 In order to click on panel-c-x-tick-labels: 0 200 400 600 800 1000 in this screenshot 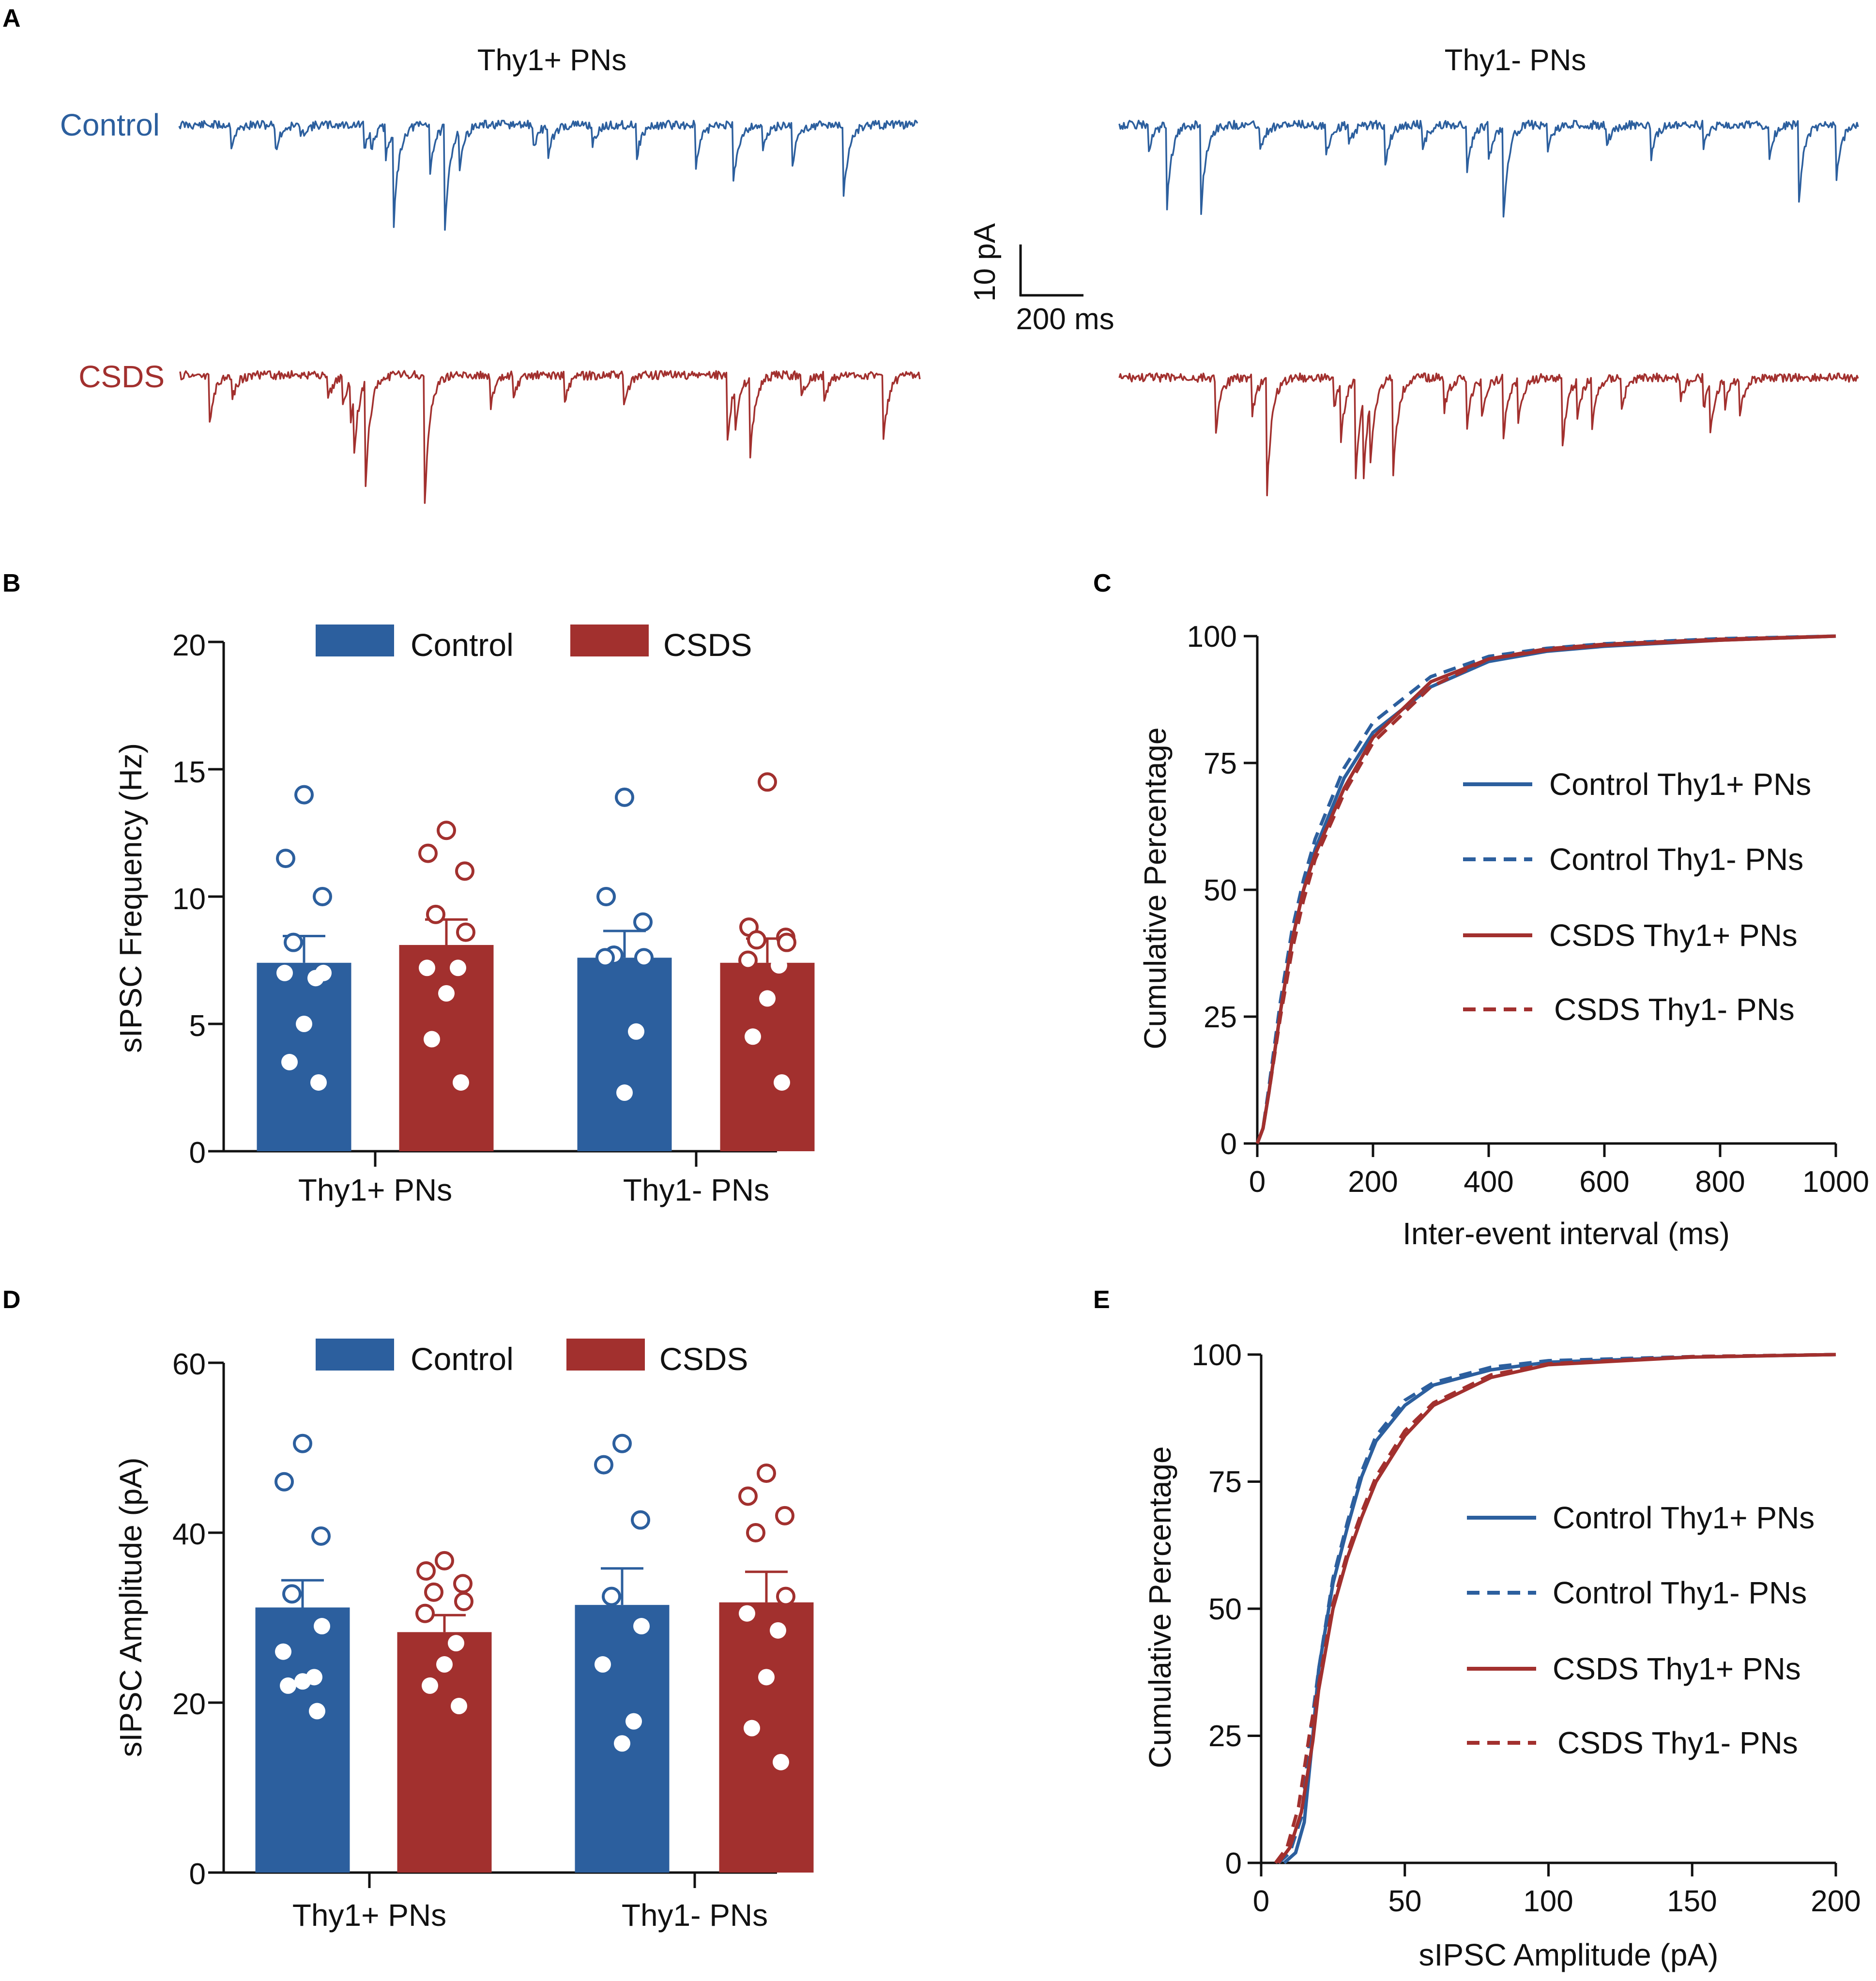, I will do `click(1559, 1182)`.